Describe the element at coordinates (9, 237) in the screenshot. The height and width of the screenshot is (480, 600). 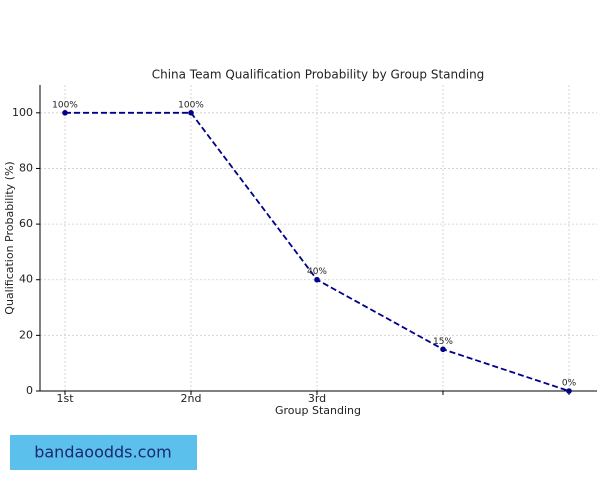
I see `y-axis-label: Qualification Probability (%)` at that location.